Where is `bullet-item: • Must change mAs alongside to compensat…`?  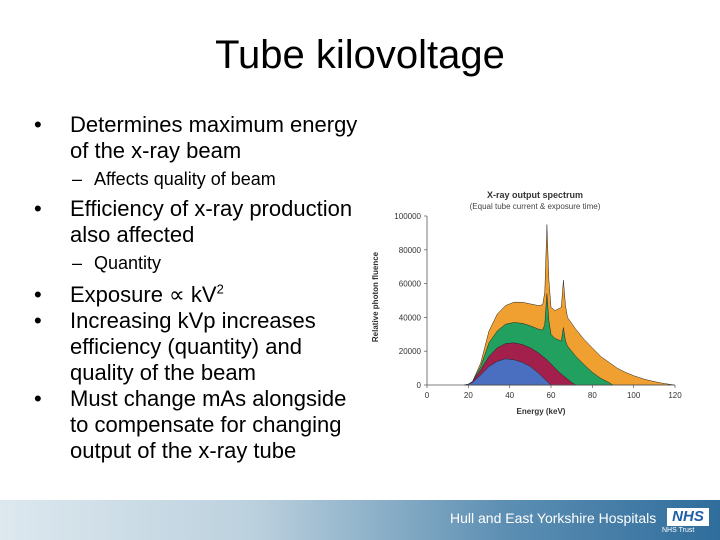
bullet-item: • Must change mAs alongside to compensat… is located at coordinates (199, 425).